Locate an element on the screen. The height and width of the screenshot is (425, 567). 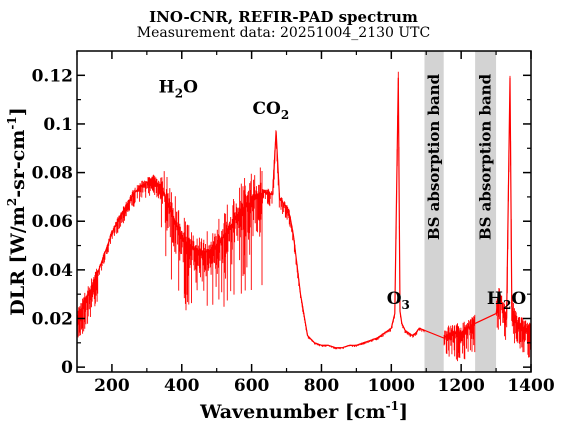
y-tick-label: 0.08 is located at coordinates (52, 174).